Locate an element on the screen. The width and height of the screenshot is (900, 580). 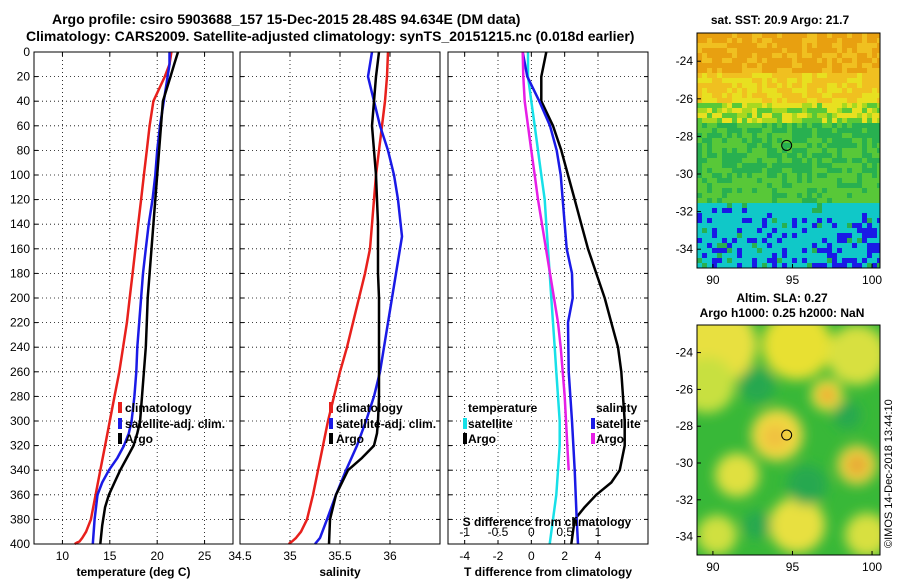
y-tick-label: 0 is located at coordinates (26, 52).